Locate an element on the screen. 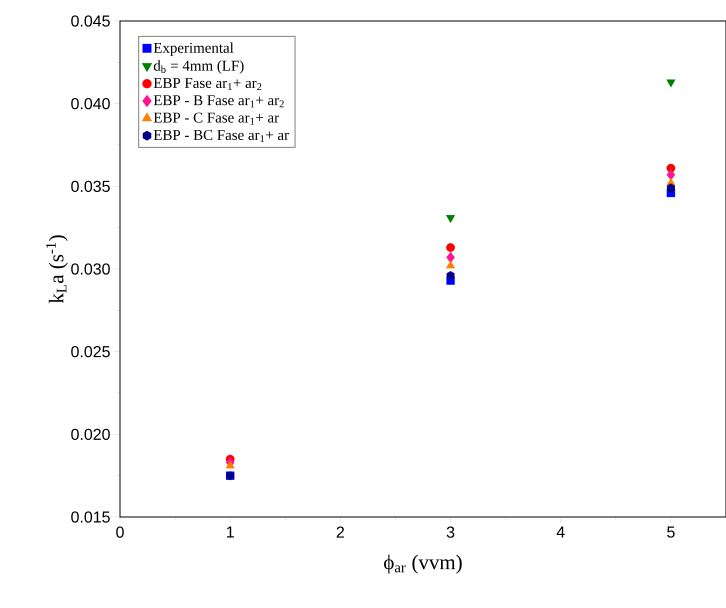 The image size is (726, 608). x-tick-label: 1 is located at coordinates (230, 532).